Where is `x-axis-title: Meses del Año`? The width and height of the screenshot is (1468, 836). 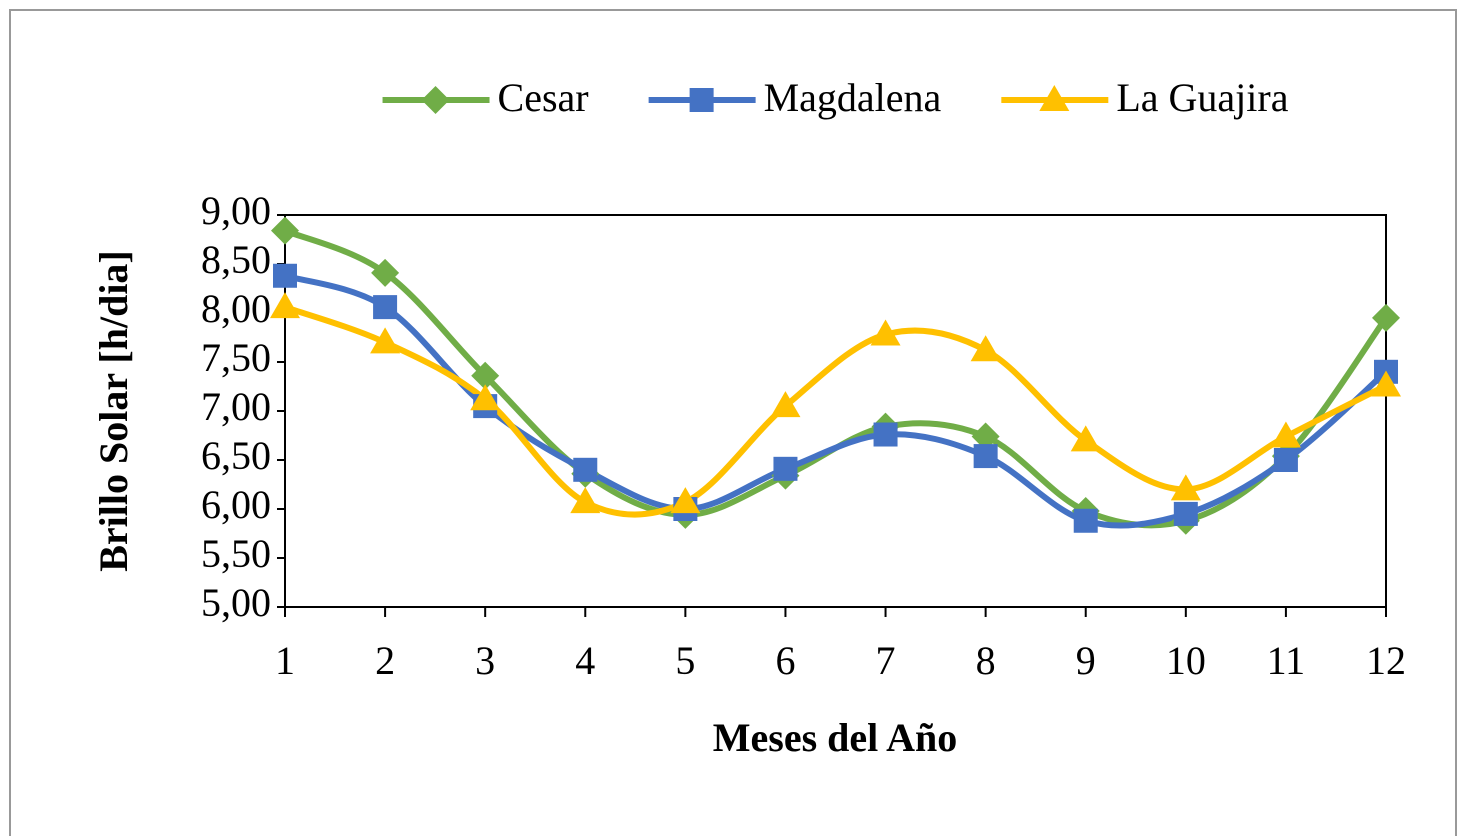
x-axis-title: Meses del Año is located at coordinates (835, 737).